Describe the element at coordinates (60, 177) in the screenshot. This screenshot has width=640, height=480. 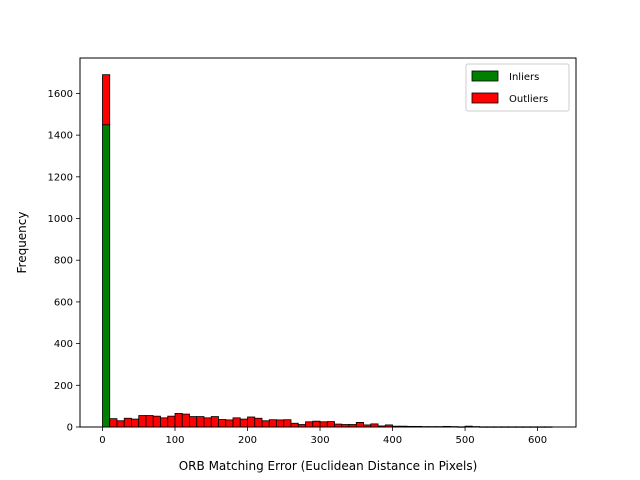
I see `y-tick-label: 1200` at that location.